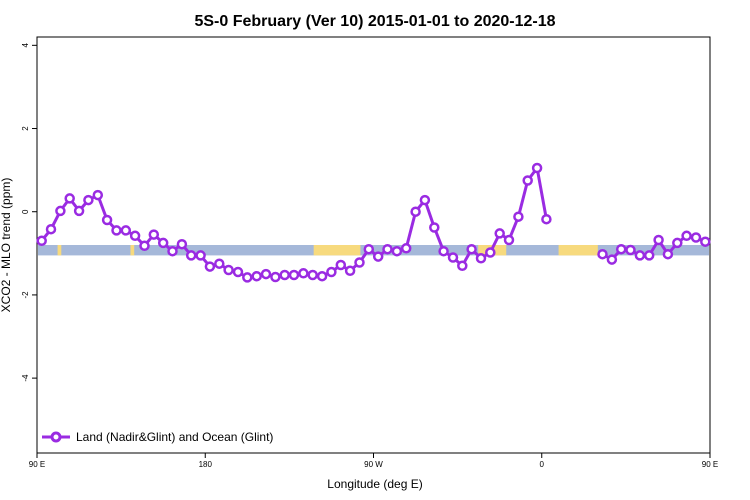 The image size is (750, 500). Describe the element at coordinates (25, 378) in the screenshot. I see `y-tick-label: -4` at that location.